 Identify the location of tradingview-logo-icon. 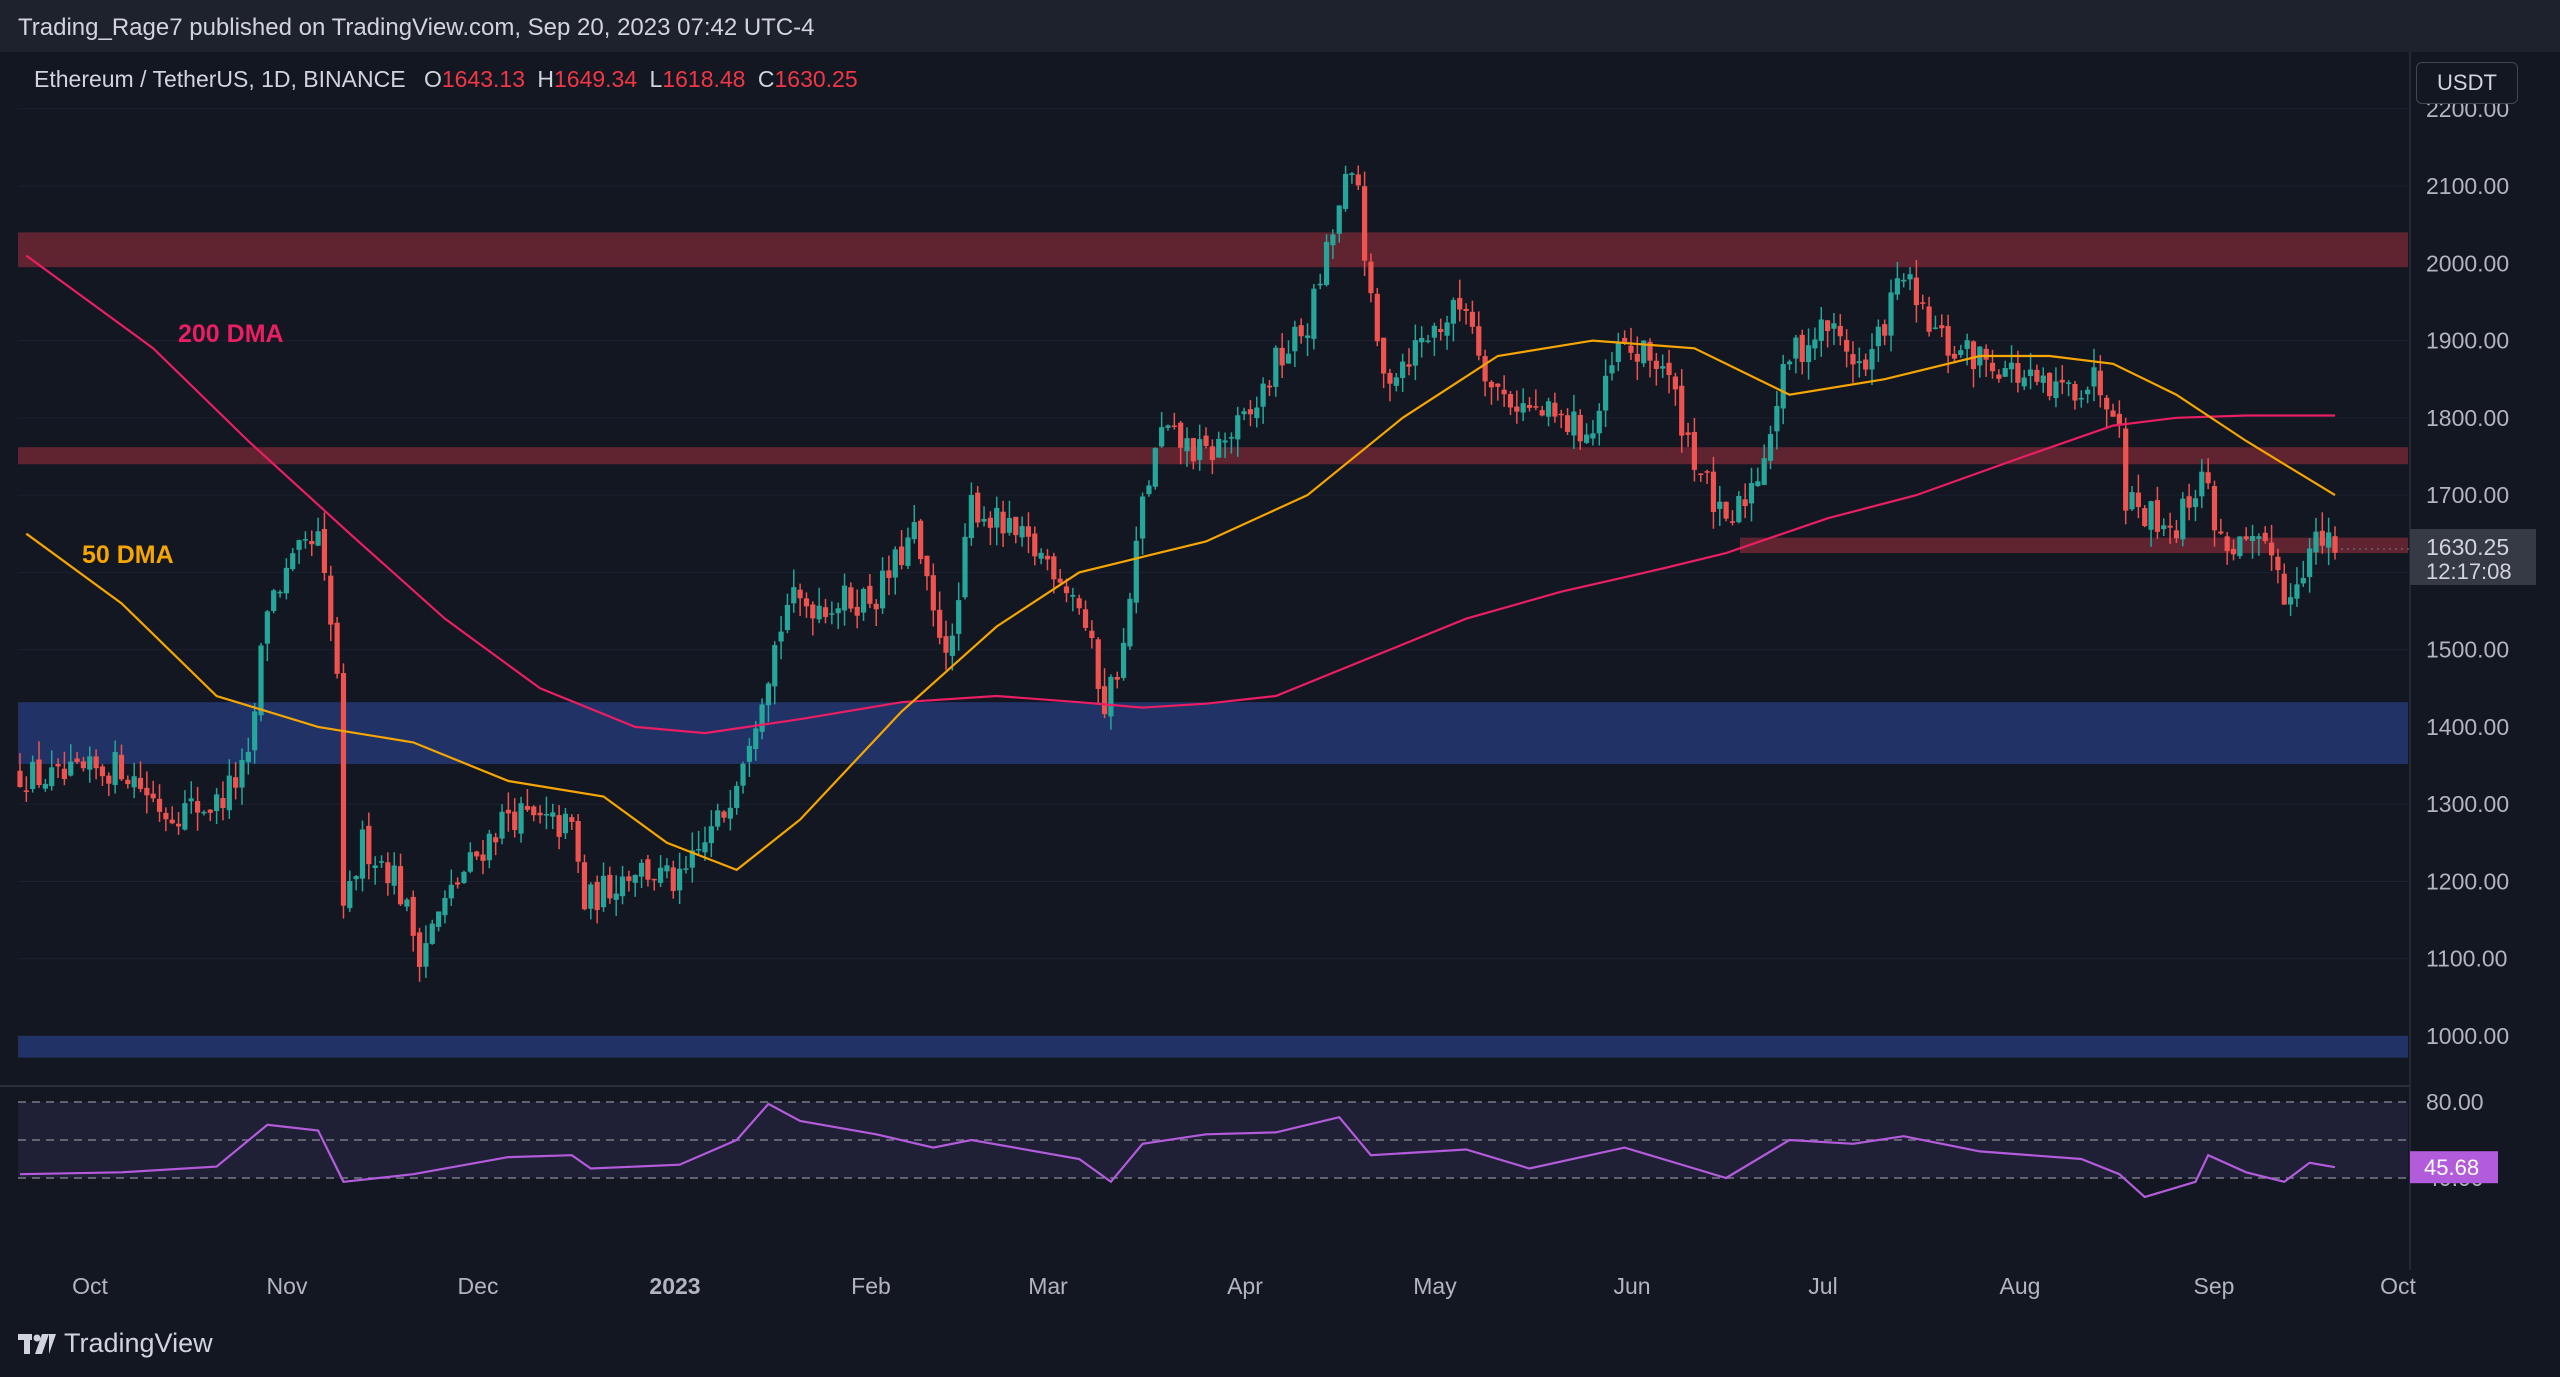
(37, 1343).